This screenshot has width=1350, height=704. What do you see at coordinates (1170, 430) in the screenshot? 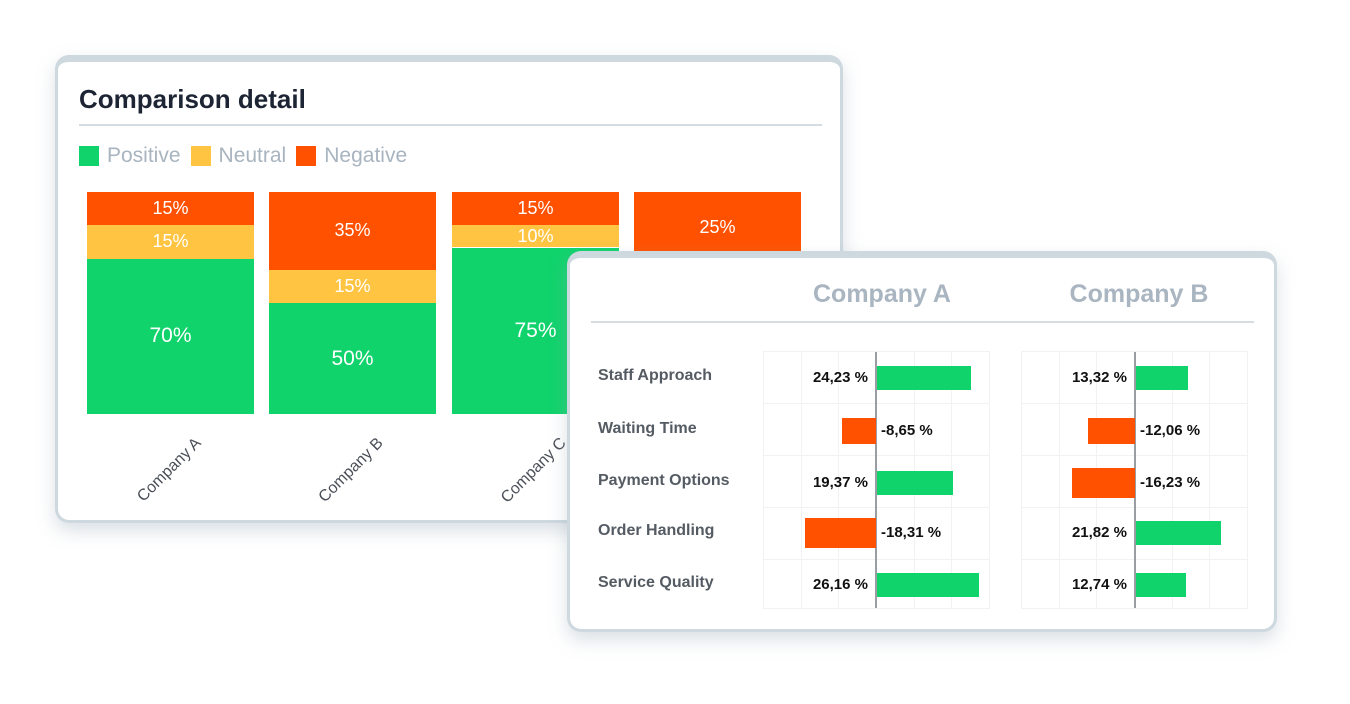
I see `value-label: -12,06 %` at bounding box center [1170, 430].